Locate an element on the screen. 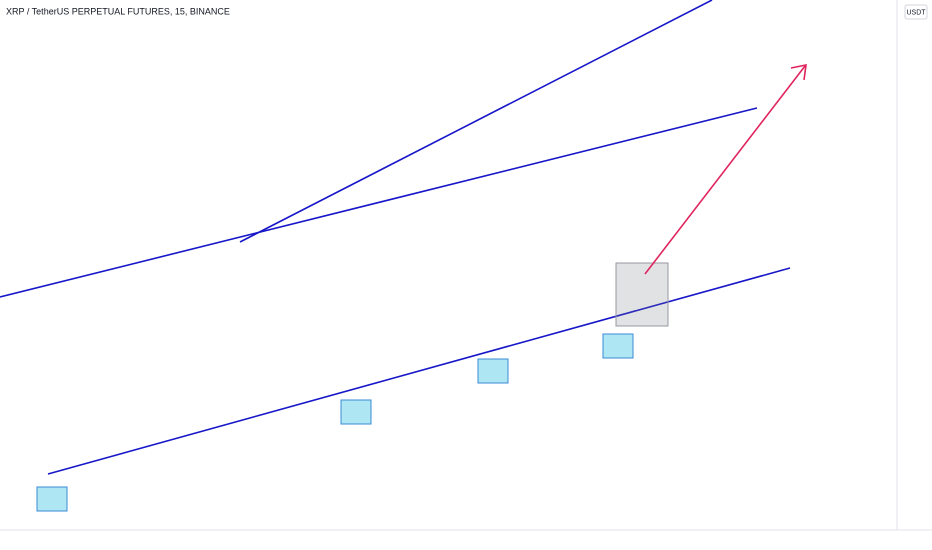 This screenshot has width=932, height=550. currency-box is located at coordinates (916, 12).